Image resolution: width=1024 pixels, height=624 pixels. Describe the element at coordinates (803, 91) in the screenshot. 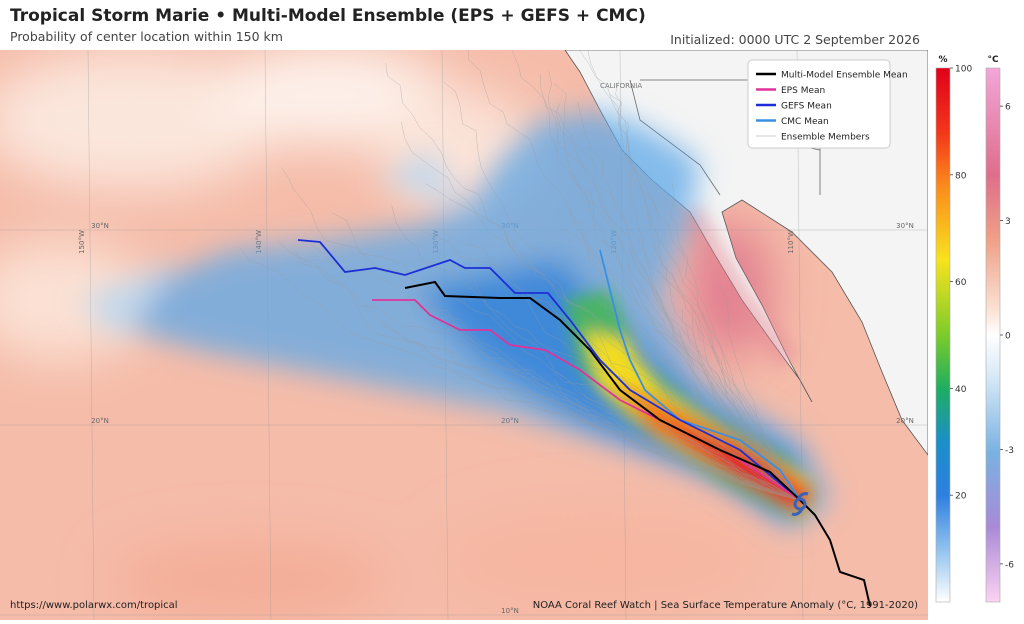

I see `legend-label: EPS Mean` at that location.